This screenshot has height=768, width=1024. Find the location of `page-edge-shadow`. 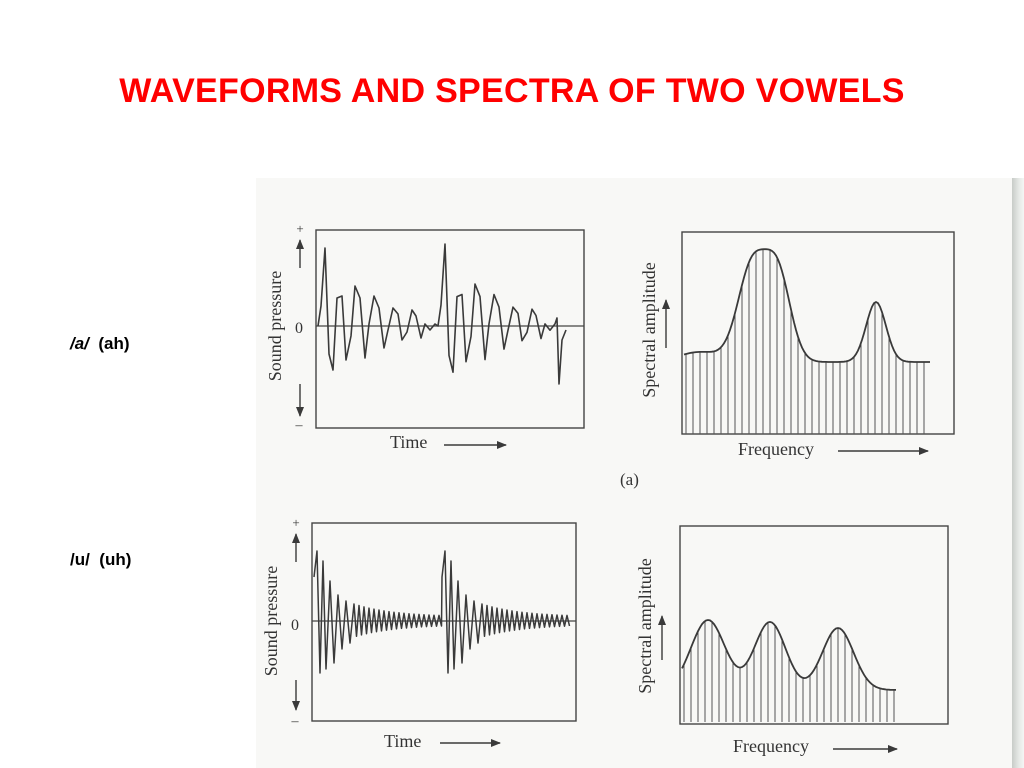

page-edge-shadow is located at coordinates (1018, 473).